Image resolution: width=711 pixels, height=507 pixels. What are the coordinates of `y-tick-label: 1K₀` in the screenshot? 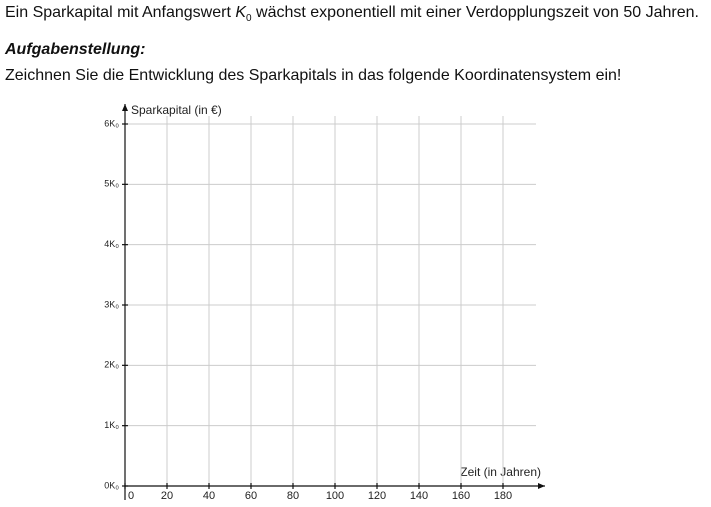 It's located at (111, 425).